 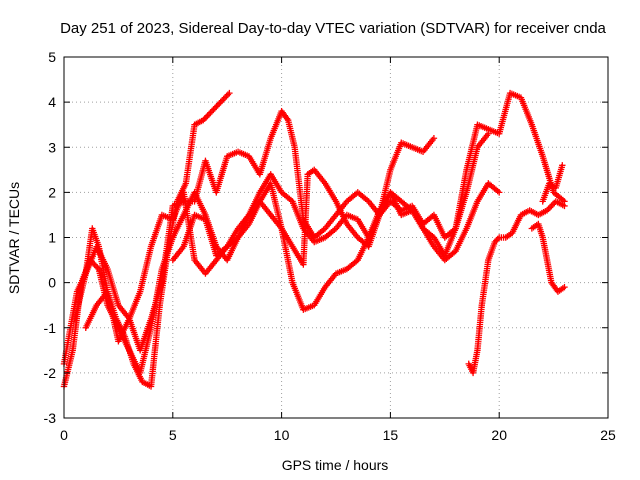 I want to click on x-tick-label: 15, so click(x=391, y=435).